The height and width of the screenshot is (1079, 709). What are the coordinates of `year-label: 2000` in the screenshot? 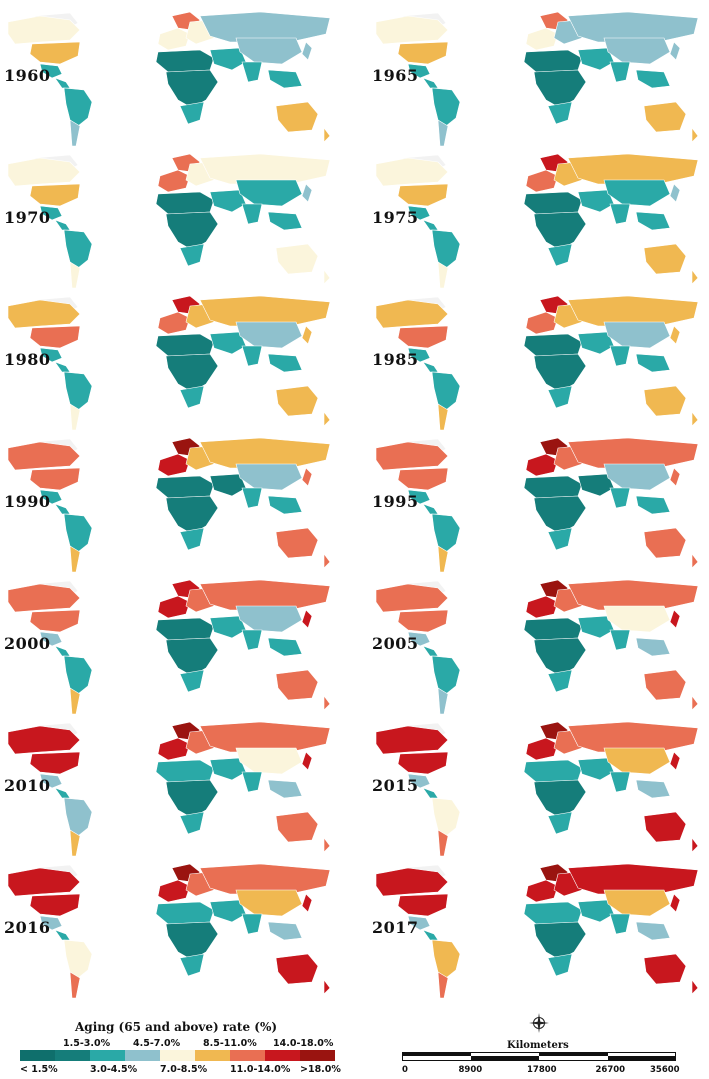 It's located at (27, 643).